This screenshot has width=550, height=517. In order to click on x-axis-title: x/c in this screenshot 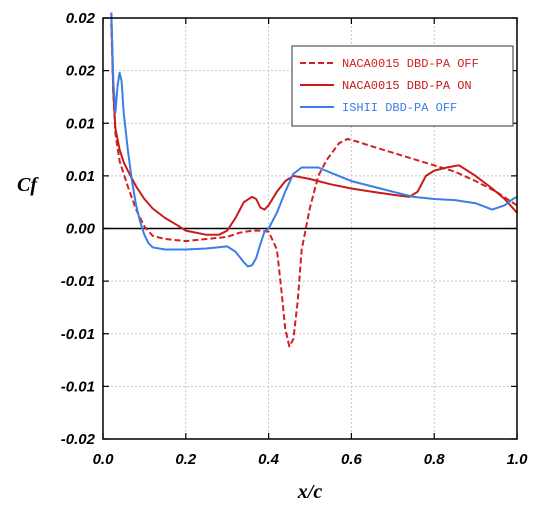, I will do `click(310, 492)`.